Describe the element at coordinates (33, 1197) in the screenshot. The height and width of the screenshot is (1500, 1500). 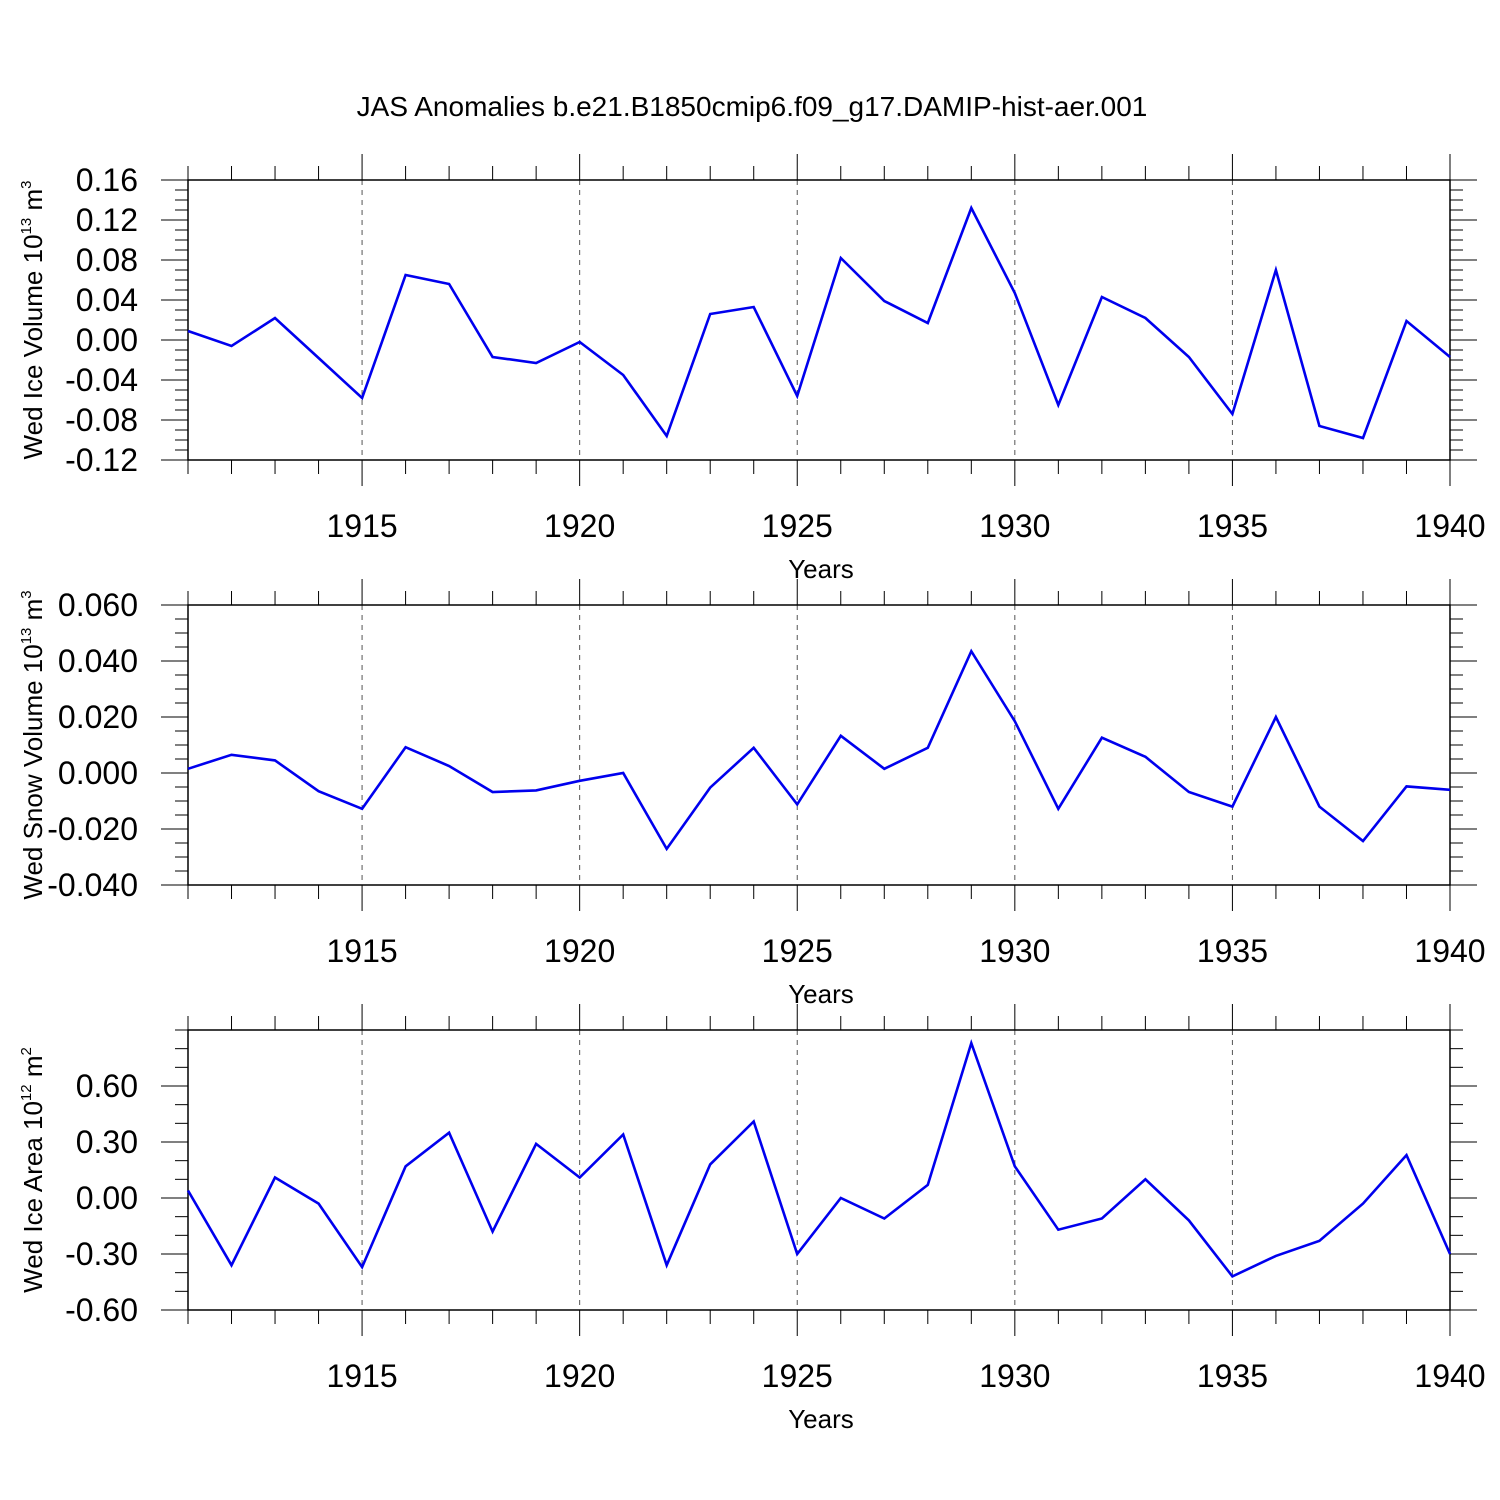
I see `y-axis-label-base: Wed Ice Area 10` at that location.